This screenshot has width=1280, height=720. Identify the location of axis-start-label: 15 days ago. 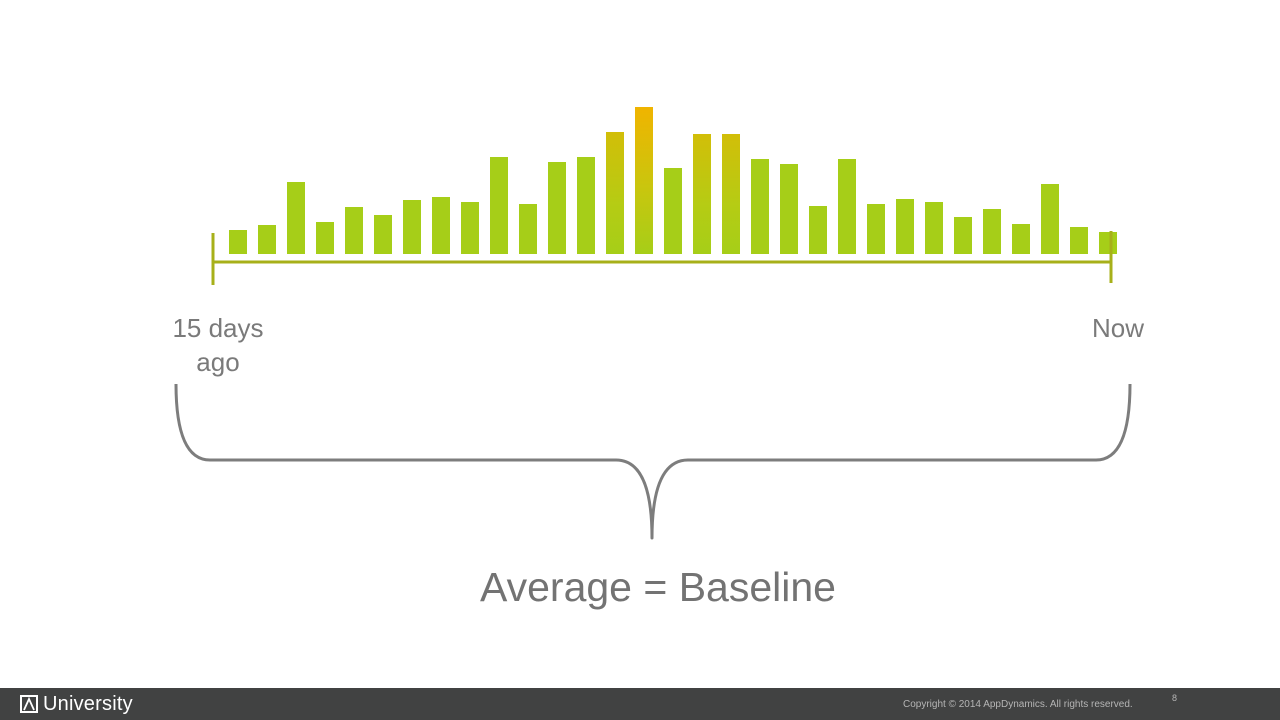
(218, 345).